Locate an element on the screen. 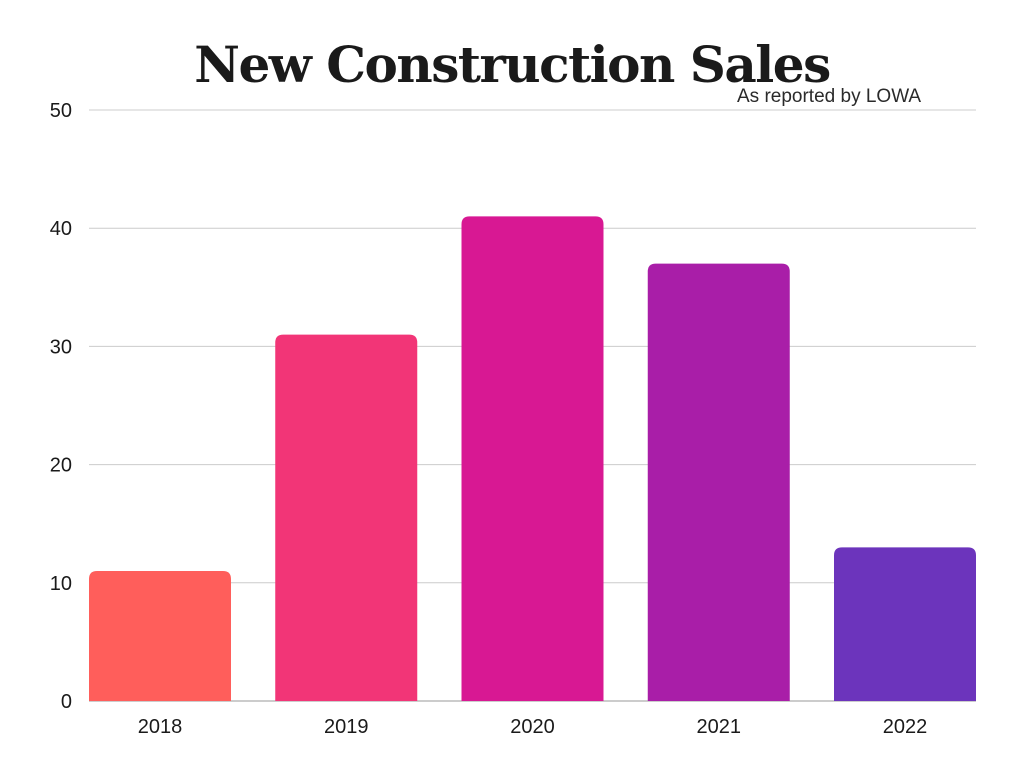 The image size is (1024, 768). y-tick-label: 30 is located at coordinates (61, 347).